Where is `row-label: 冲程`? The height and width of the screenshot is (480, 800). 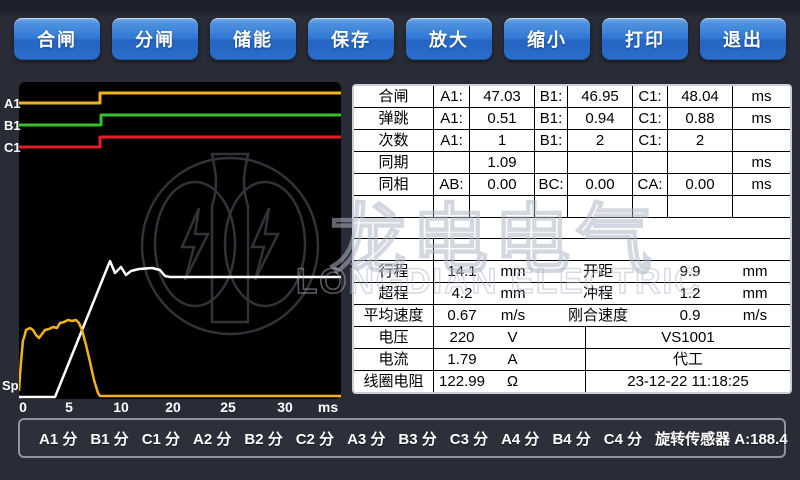 row-label: 冲程 is located at coordinates (597, 294).